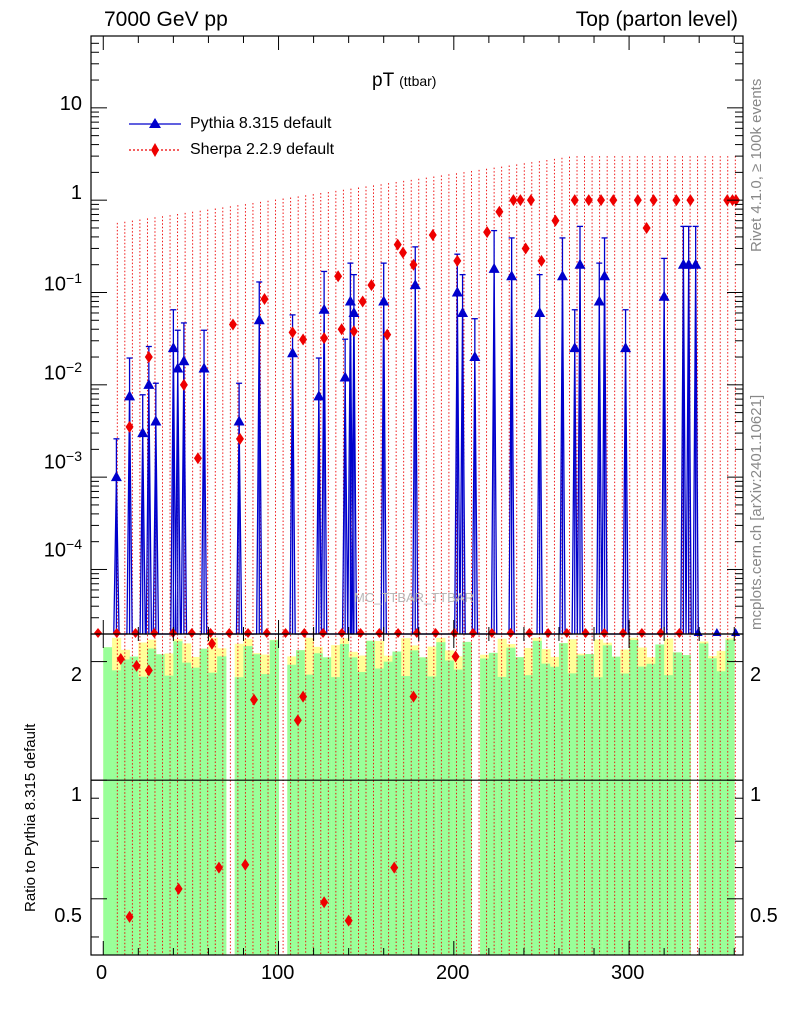  Describe the element at coordinates (278, 973) in the screenshot. I see `x-tick-100: 100` at that location.